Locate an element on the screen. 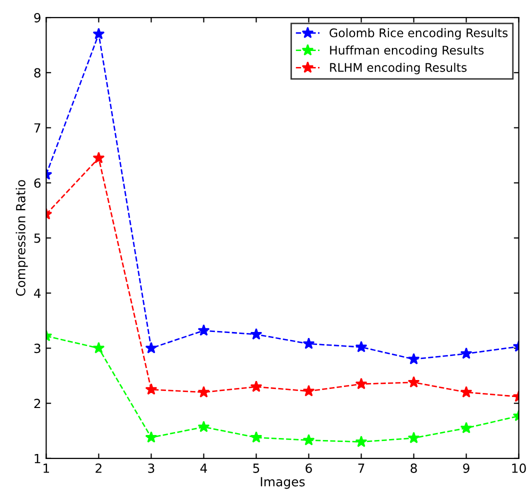  x-tick-label: 2 is located at coordinates (99, 468).